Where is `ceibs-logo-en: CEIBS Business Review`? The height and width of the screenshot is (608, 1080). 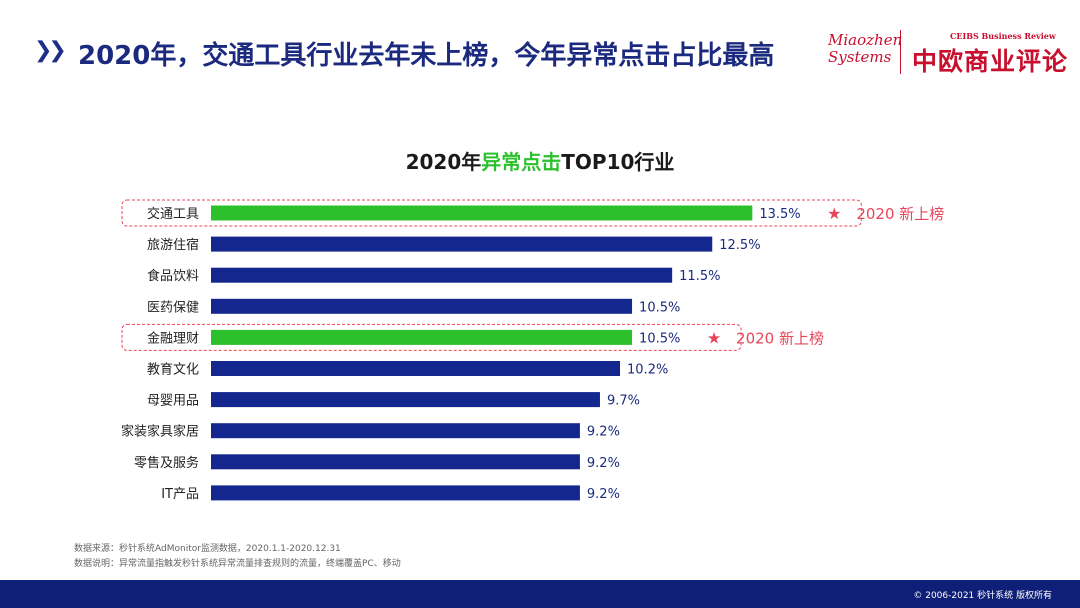
ceibs-logo-en: CEIBS Business Review is located at coordinates (1003, 36).